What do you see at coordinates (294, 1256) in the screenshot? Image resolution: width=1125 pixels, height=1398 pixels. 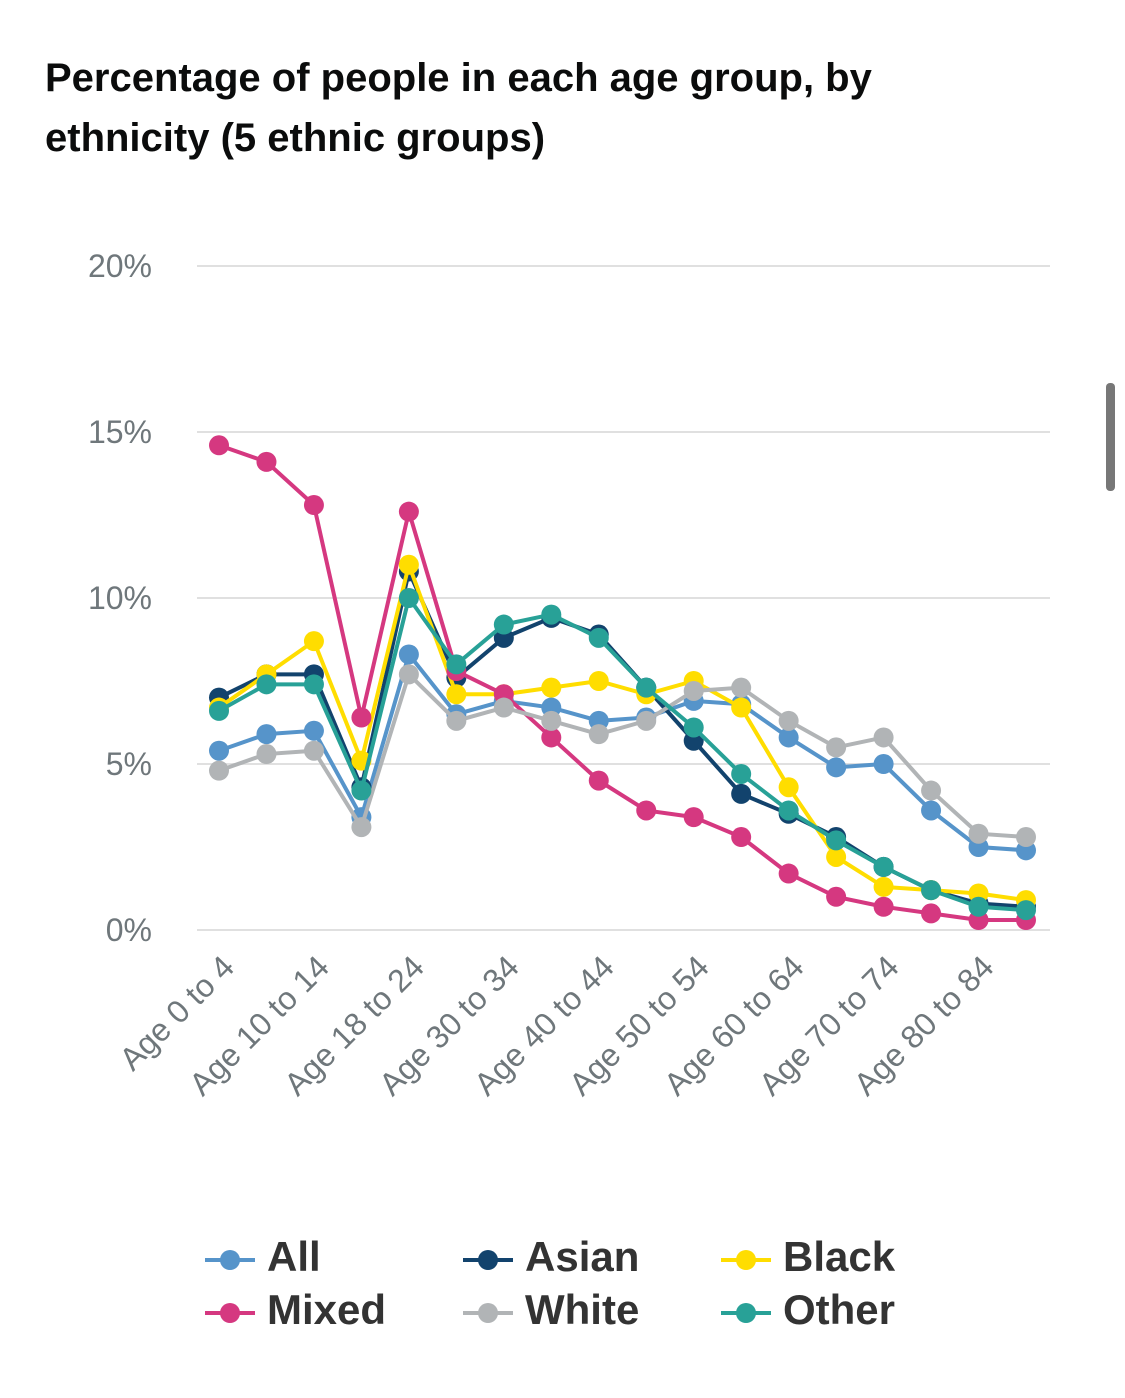 I see `legend-label: All` at bounding box center [294, 1256].